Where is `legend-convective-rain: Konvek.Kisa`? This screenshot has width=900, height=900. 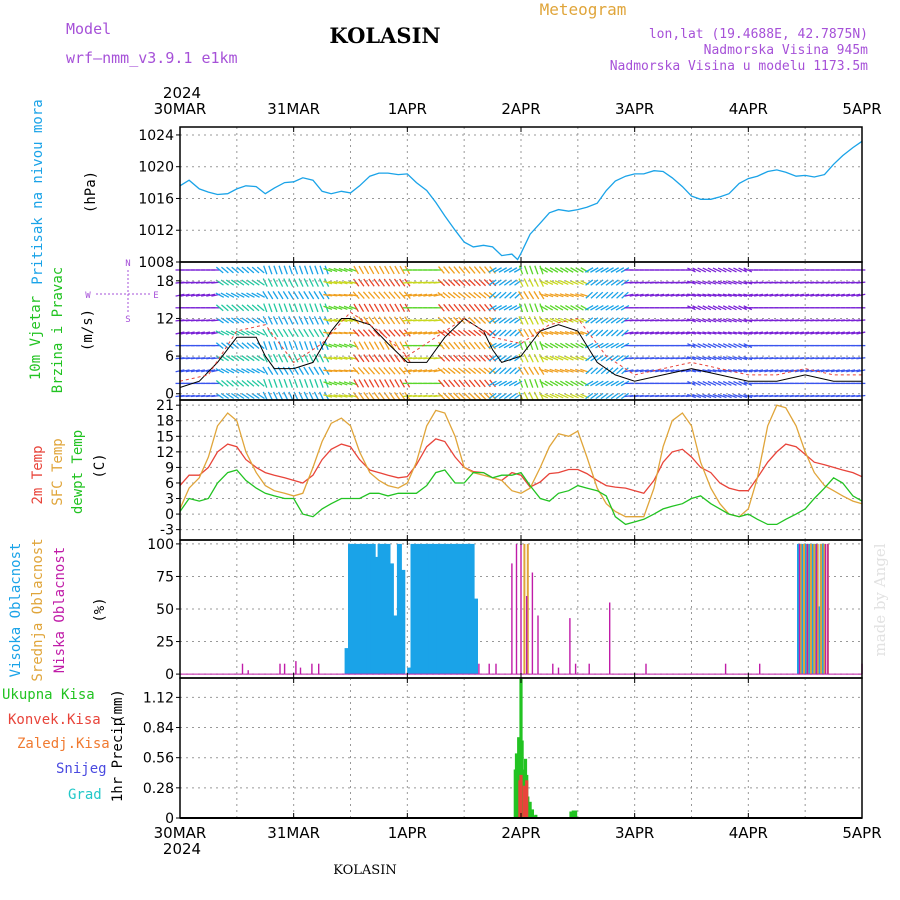
legend-convective-rain: Konvek.Kisa is located at coordinates (54, 720).